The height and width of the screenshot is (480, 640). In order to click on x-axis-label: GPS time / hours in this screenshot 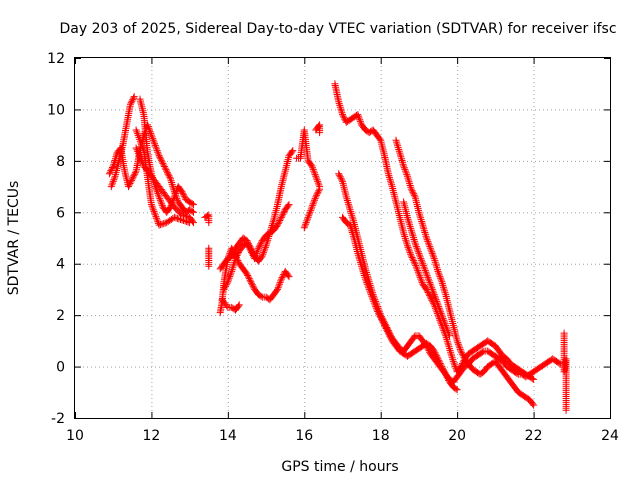, I will do `click(339, 467)`.